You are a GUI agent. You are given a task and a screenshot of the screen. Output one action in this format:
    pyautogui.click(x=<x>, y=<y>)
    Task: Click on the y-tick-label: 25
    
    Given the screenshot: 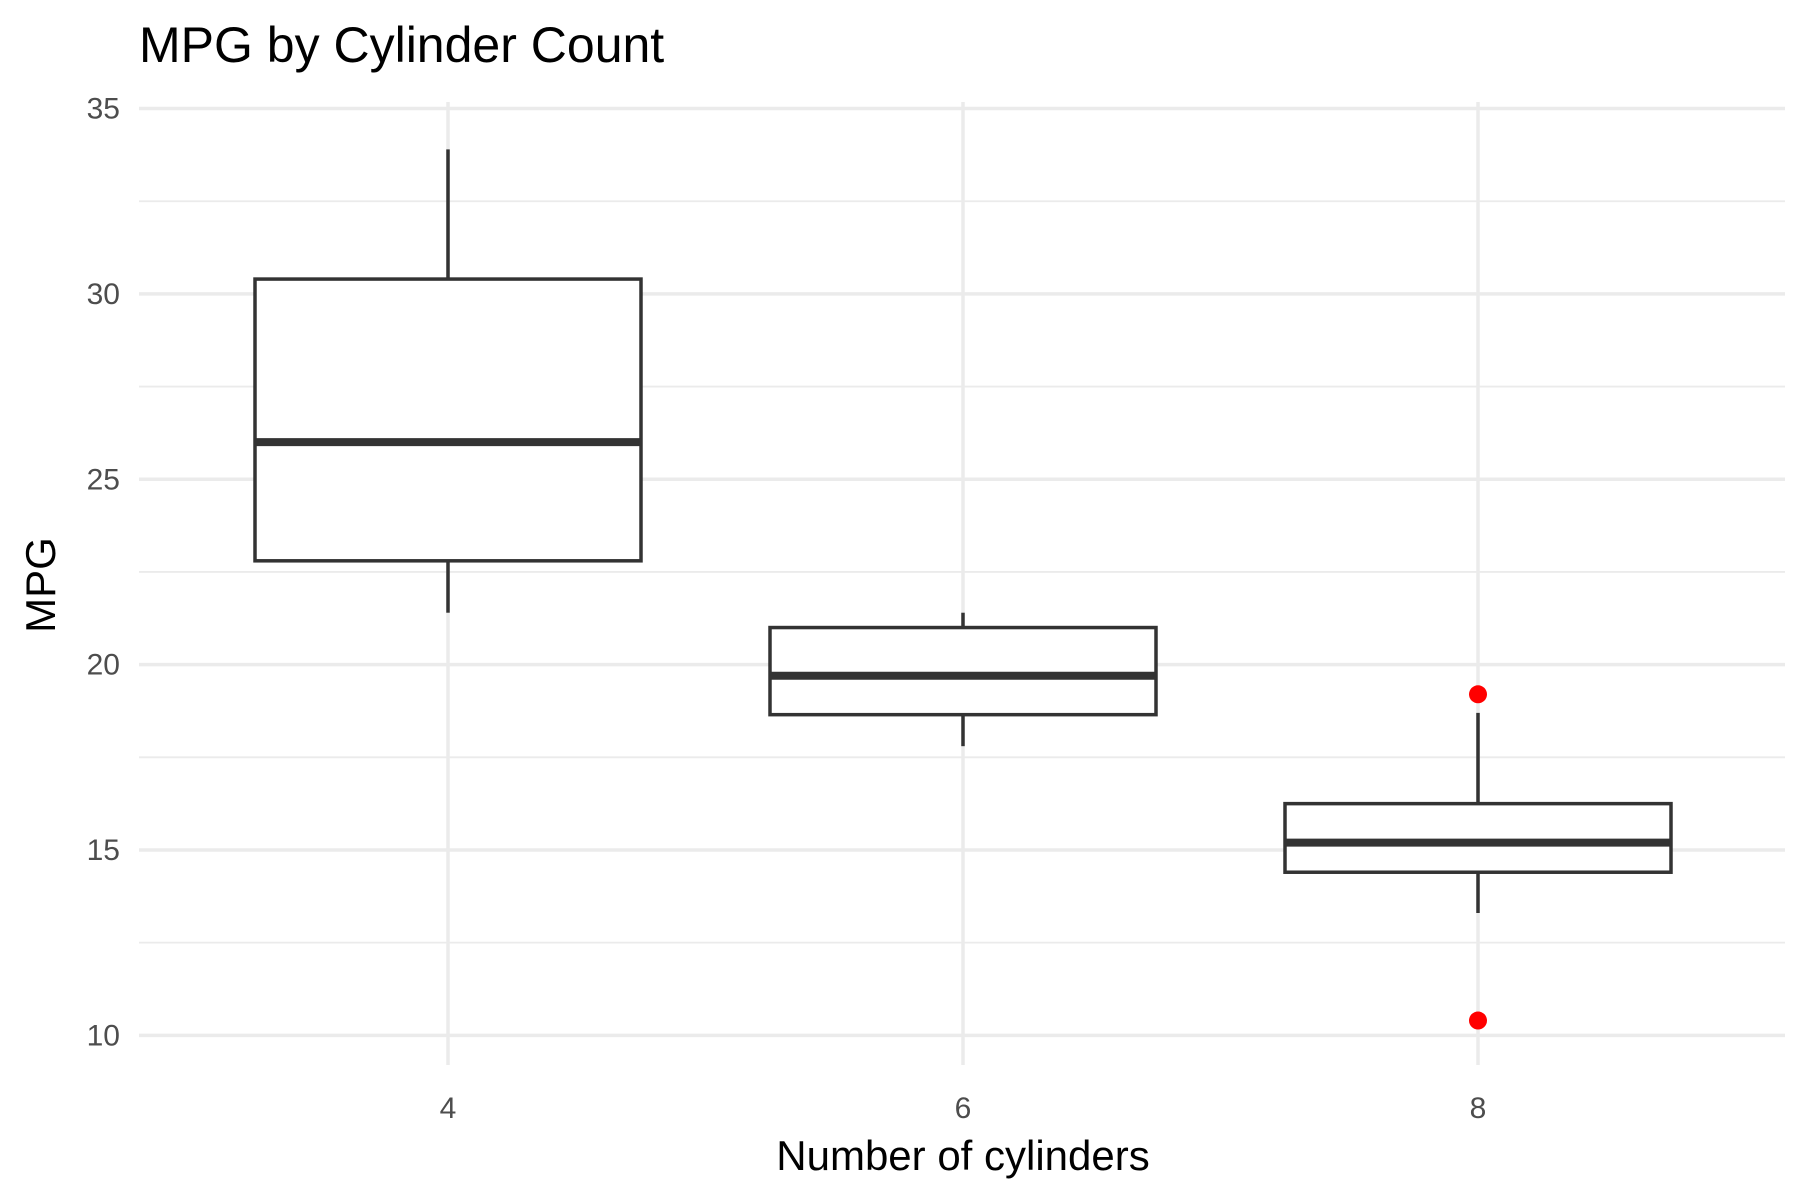 What is the action you would take?
    pyautogui.click(x=103, y=479)
    